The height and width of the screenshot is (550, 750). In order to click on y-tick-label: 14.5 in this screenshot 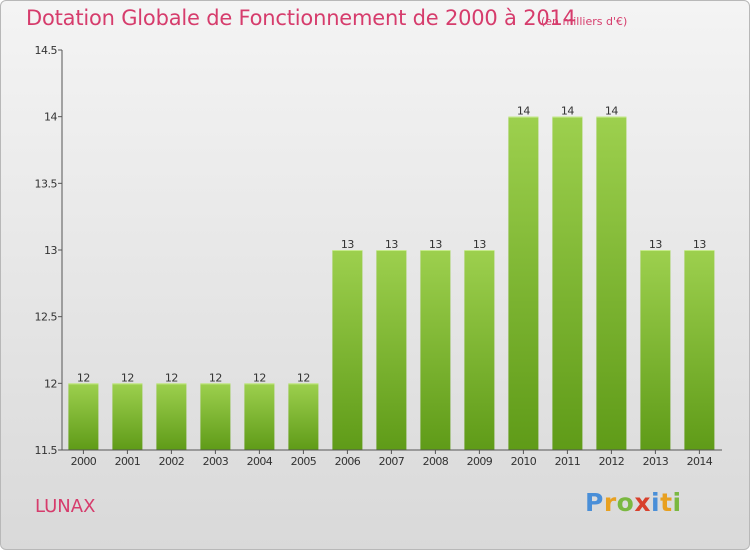, I will do `click(46, 50)`.